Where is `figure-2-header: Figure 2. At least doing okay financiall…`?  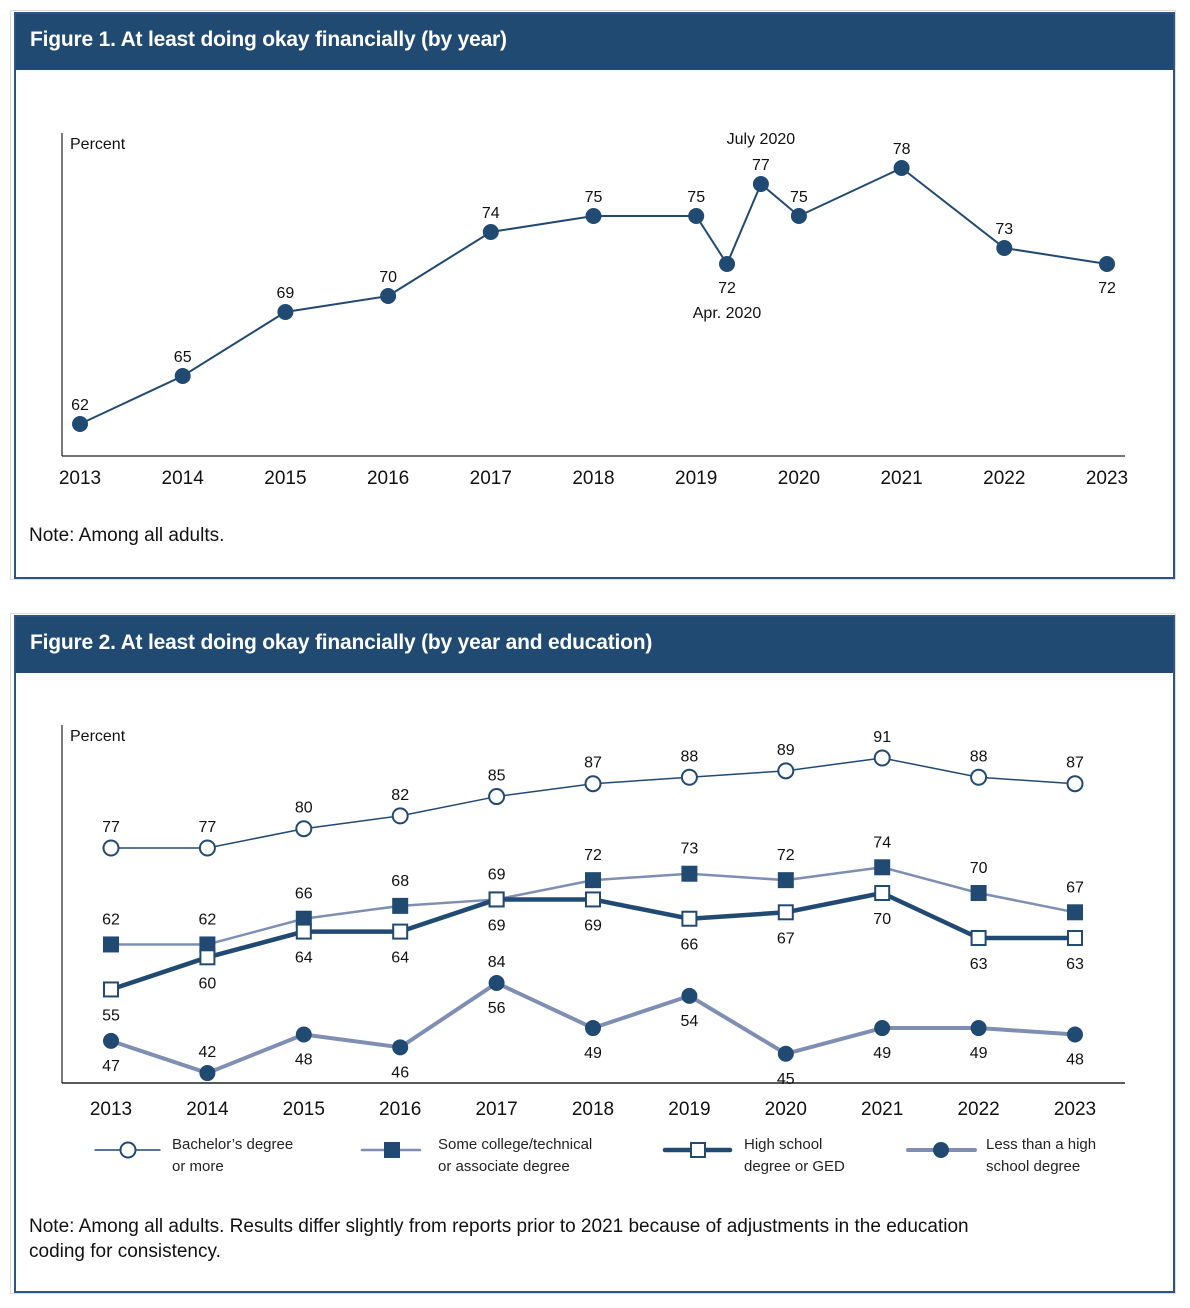
figure-2-header: Figure 2. At least doing okay financiall… is located at coordinates (594, 645).